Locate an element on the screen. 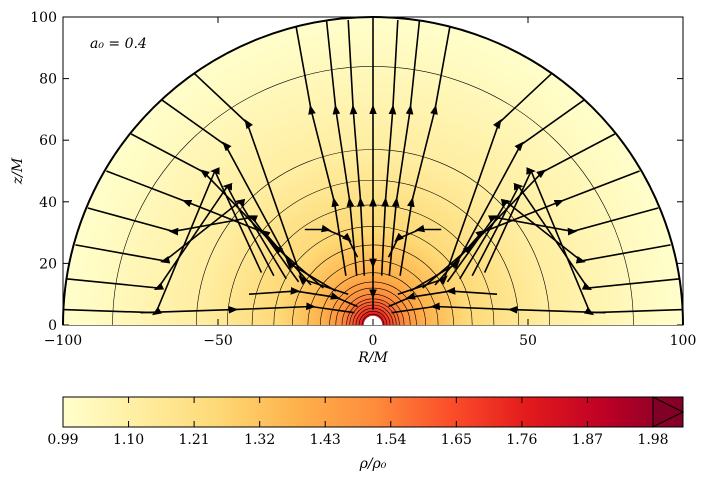  colorbar-ticks: 0.99 1.10 1.21 1.32 1.43 1.54 1.65 1.76 1.87 1.98 is located at coordinates (358, 422).